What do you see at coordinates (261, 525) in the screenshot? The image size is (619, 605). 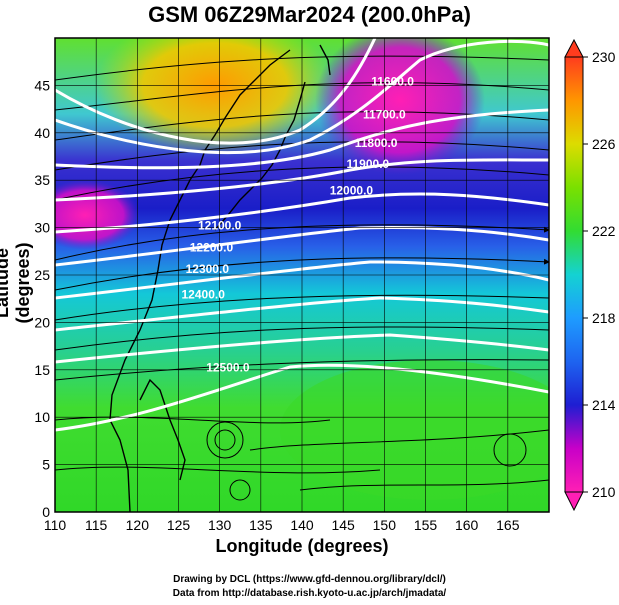 I see `x-tick-label: 135` at bounding box center [261, 525].